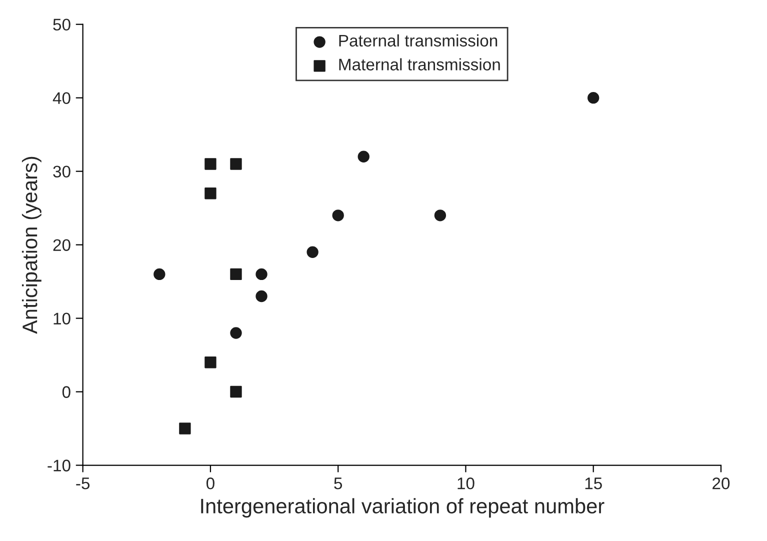  Describe the element at coordinates (61, 172) in the screenshot. I see `y-tick-label: 30` at that location.